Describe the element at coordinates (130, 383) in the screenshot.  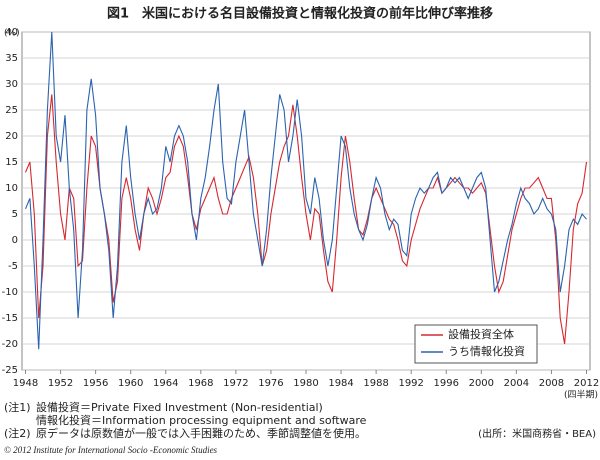
I see `x-tick-label: 1960` at that location.